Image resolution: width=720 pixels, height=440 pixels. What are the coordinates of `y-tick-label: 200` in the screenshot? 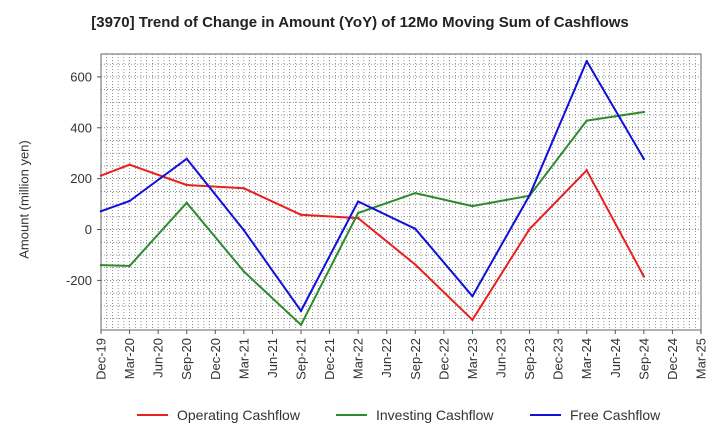 It's located at (81, 178).